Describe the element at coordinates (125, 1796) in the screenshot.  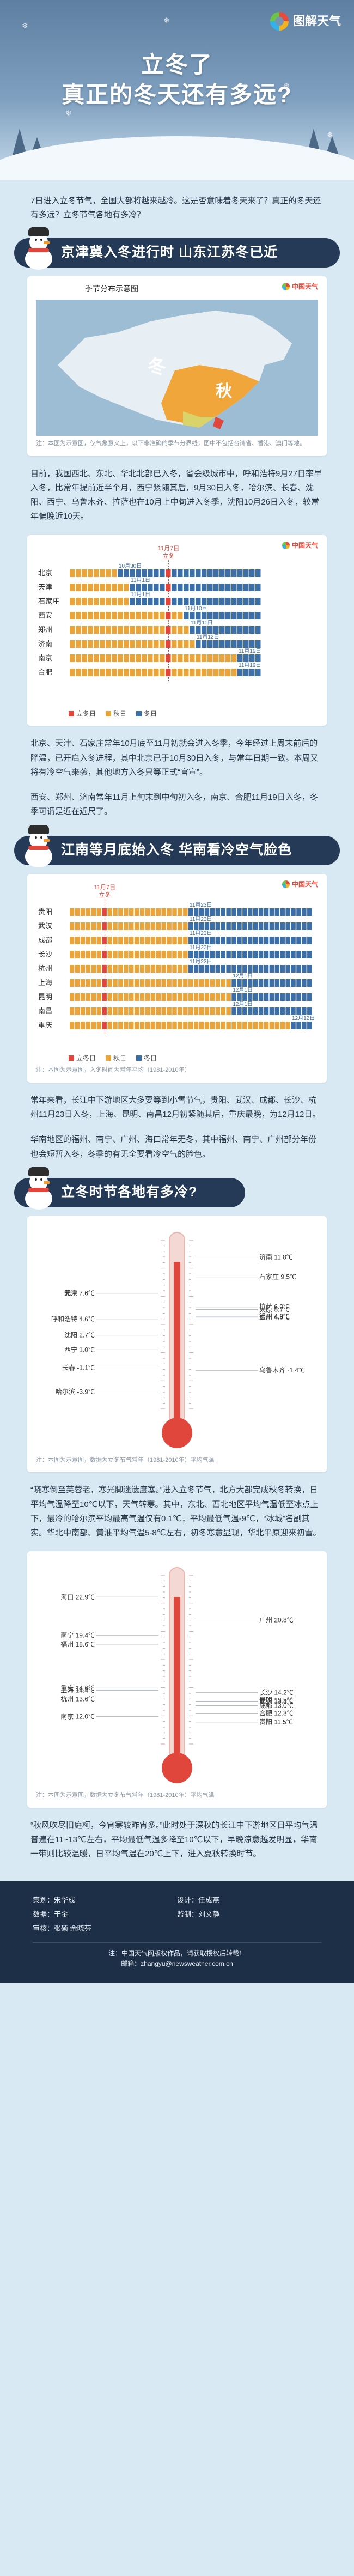
I see `south-thermometer-caption: 注：本图为示意图，数据为立冬节气常年（1981-2010年）平均气温` at that location.